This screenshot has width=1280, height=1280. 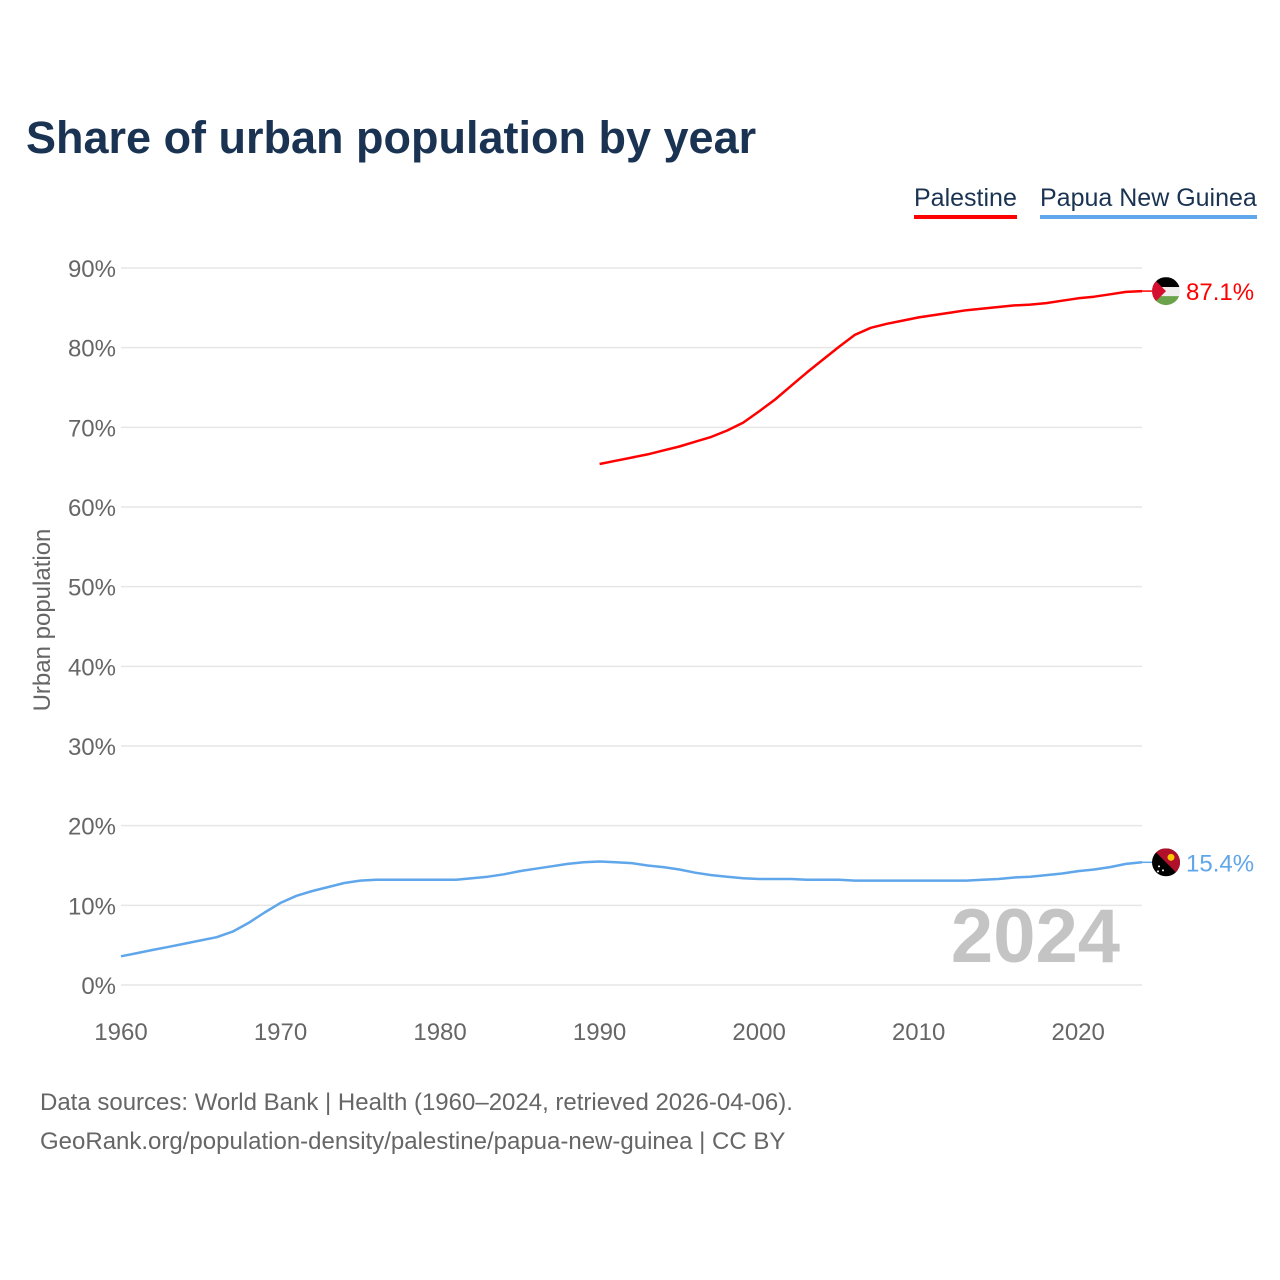 I want to click on palestine-flag-icon, so click(x=1166, y=291).